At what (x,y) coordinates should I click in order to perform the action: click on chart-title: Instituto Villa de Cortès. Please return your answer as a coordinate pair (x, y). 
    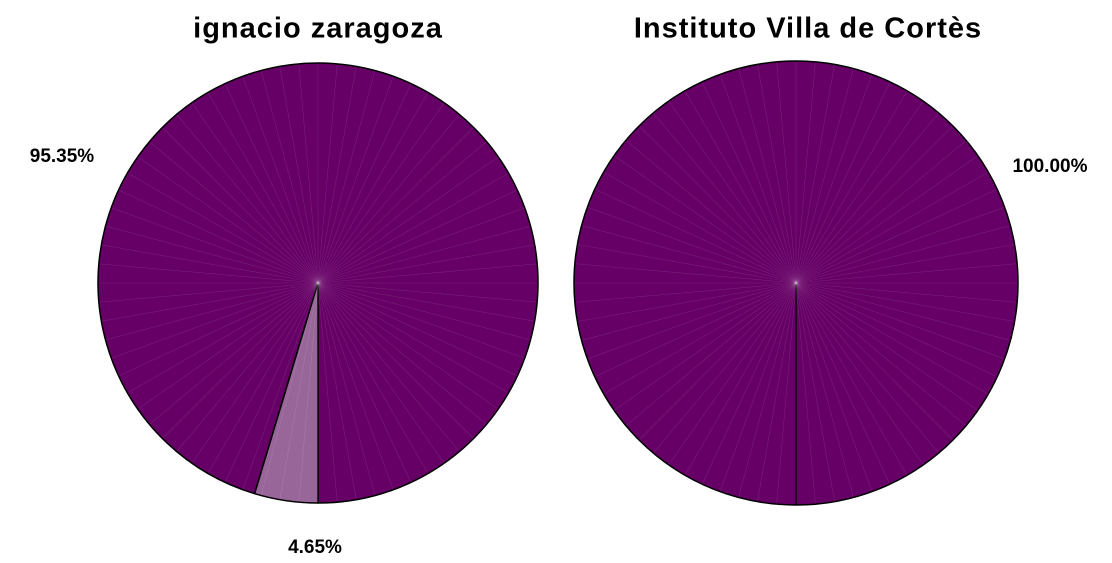
    Looking at the image, I should click on (808, 29).